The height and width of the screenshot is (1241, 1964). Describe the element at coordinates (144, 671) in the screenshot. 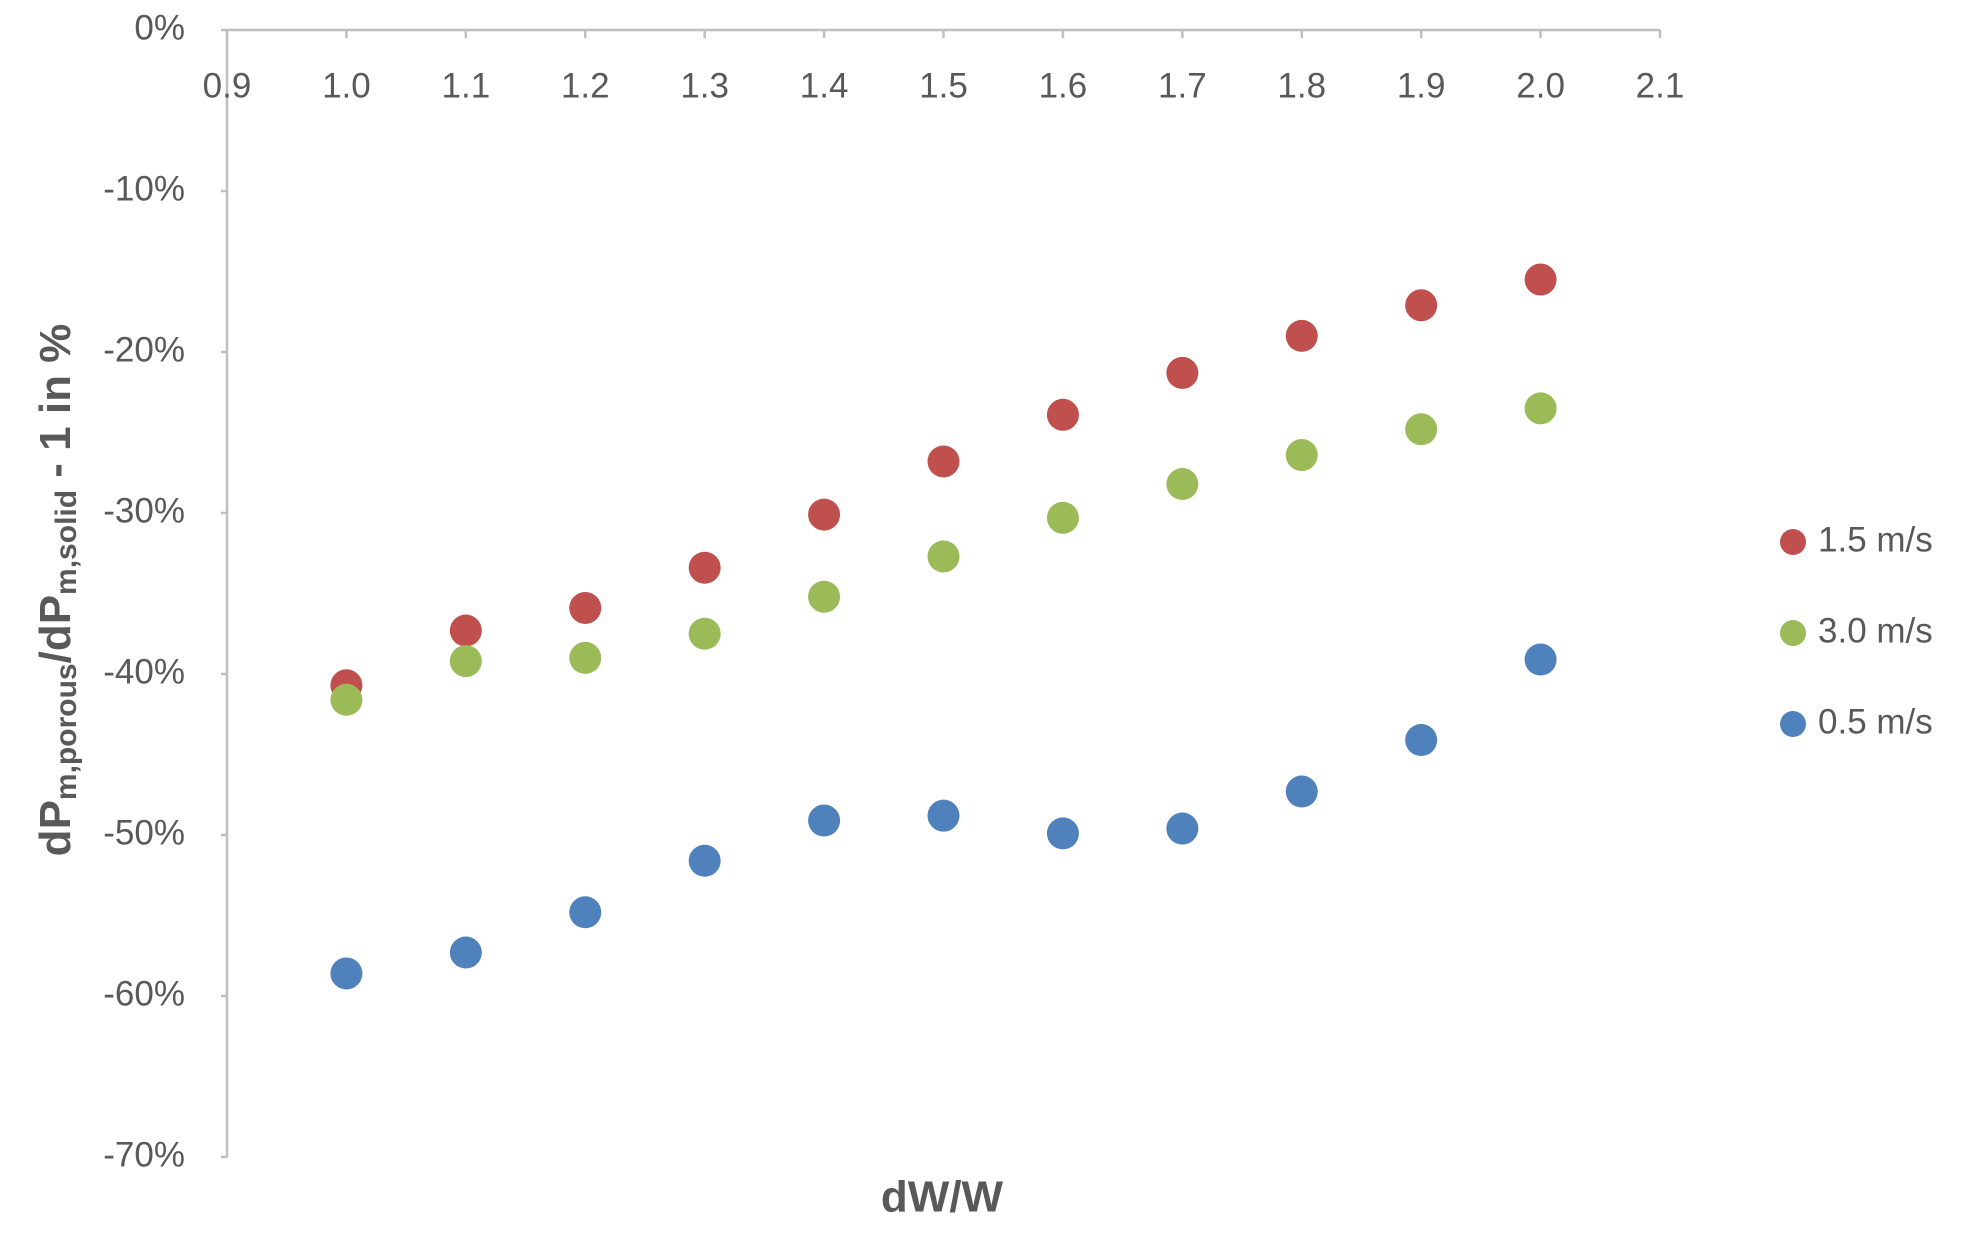

I see `y-tick-label: -40%` at that location.